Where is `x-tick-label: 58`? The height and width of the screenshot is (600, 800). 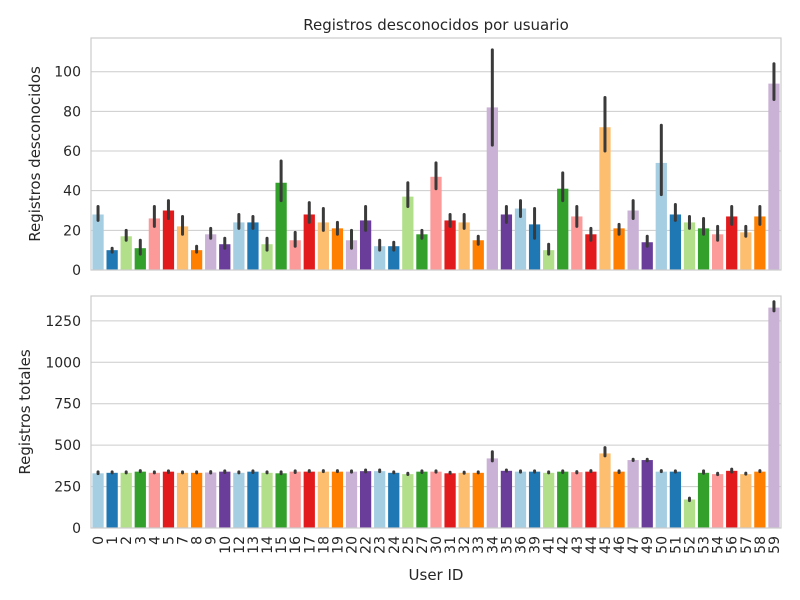 x-tick-label: 58 is located at coordinates (761, 545).